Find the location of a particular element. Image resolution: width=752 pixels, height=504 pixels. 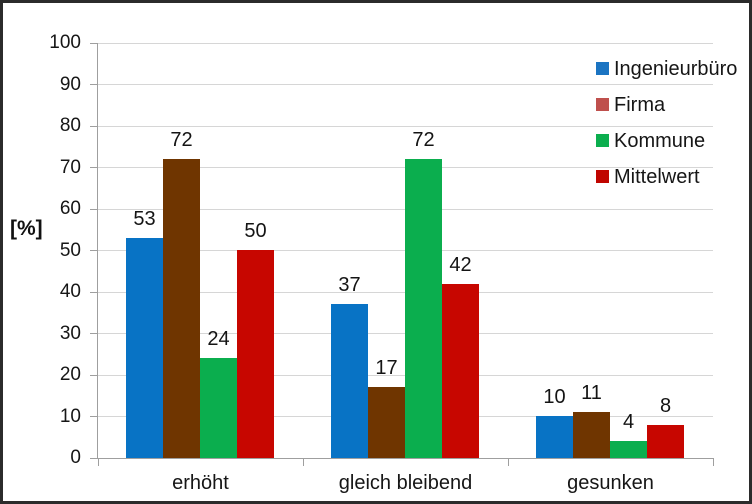

bar-value-Mittelwert-erhöht: 50 is located at coordinates (255, 231).